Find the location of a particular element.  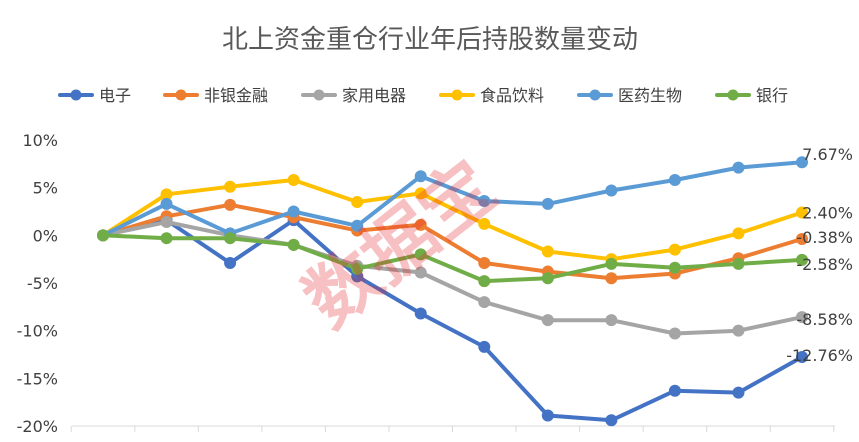

legend-item: 家用电器 is located at coordinates (353, 95).